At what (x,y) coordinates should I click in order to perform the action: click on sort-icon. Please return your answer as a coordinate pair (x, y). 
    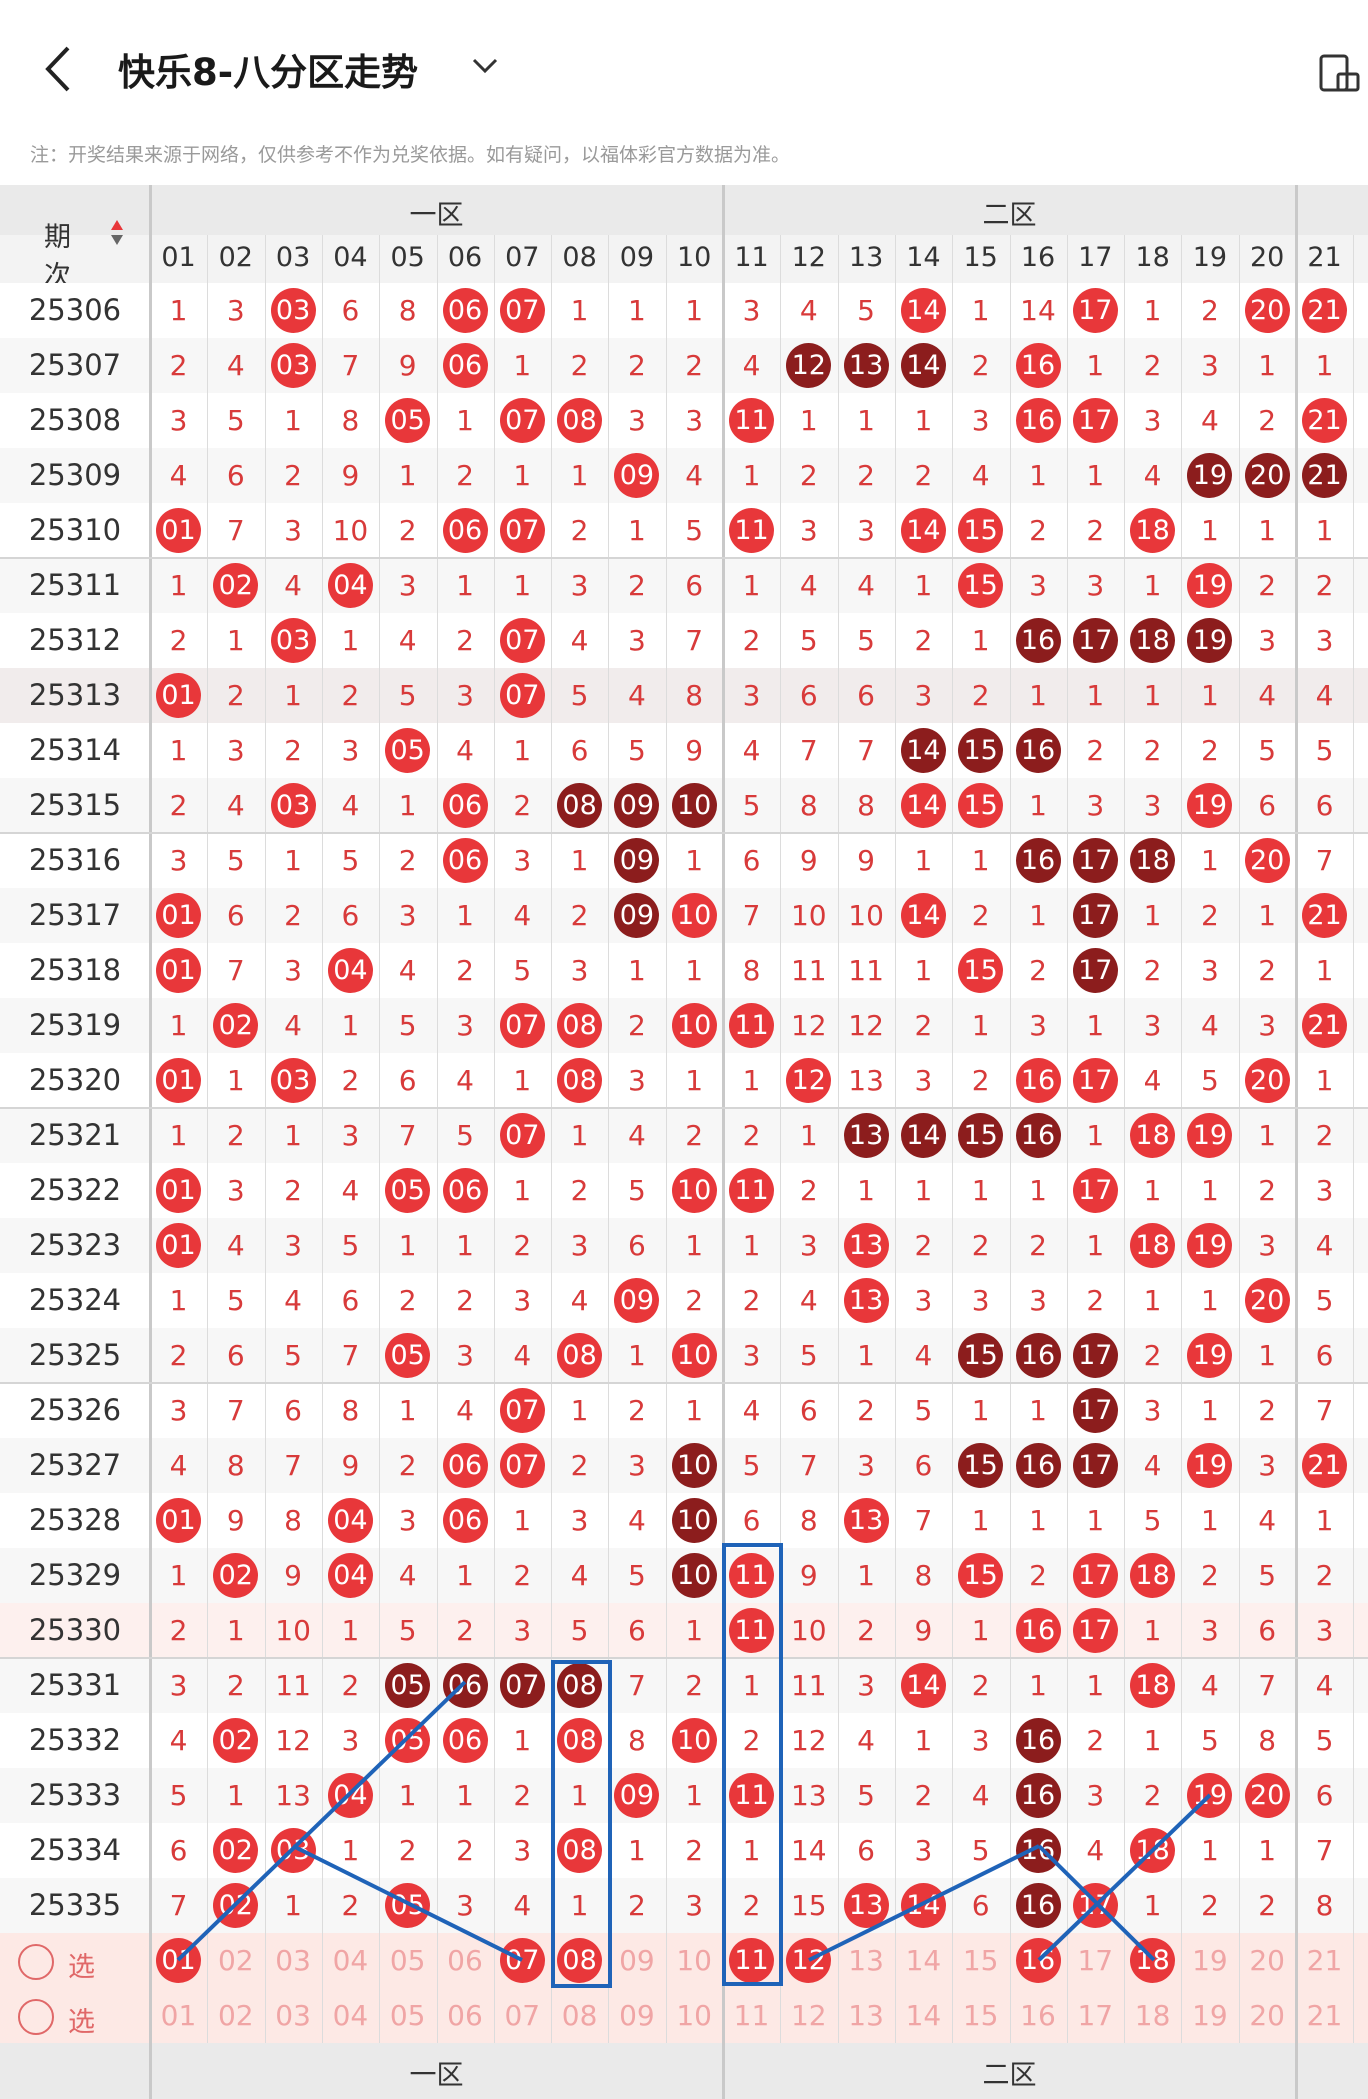
    Looking at the image, I should click on (117, 233).